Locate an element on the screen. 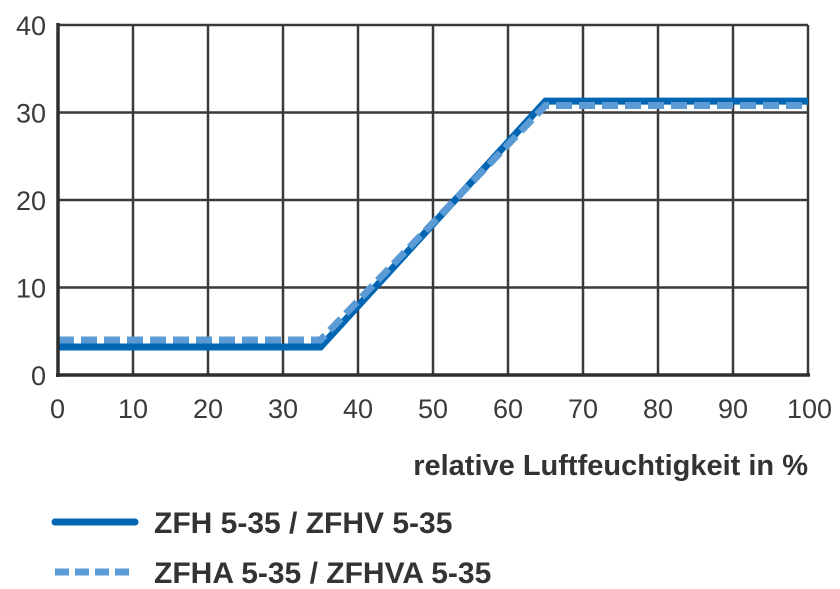  y-tick-label: 40 is located at coordinates (31, 26).